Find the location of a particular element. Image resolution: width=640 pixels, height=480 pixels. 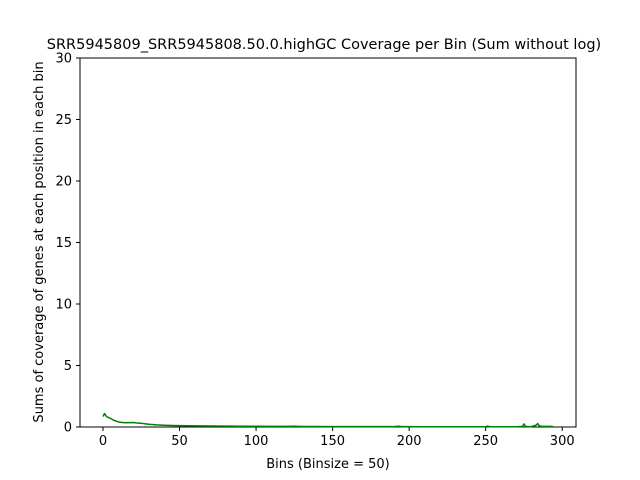

y-tick-label: 15 is located at coordinates (63, 243).